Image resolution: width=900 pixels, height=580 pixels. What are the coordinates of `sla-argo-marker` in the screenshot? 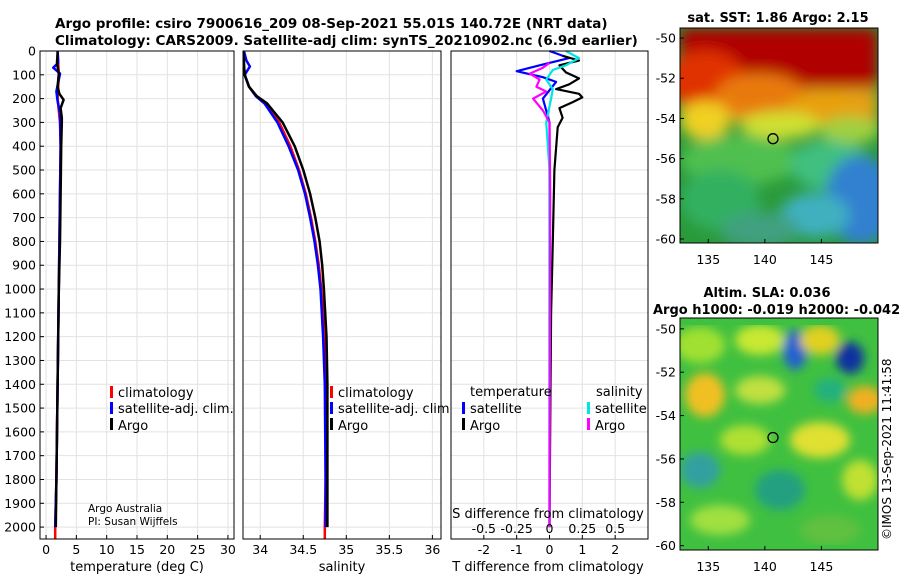 It's located at (773, 437).